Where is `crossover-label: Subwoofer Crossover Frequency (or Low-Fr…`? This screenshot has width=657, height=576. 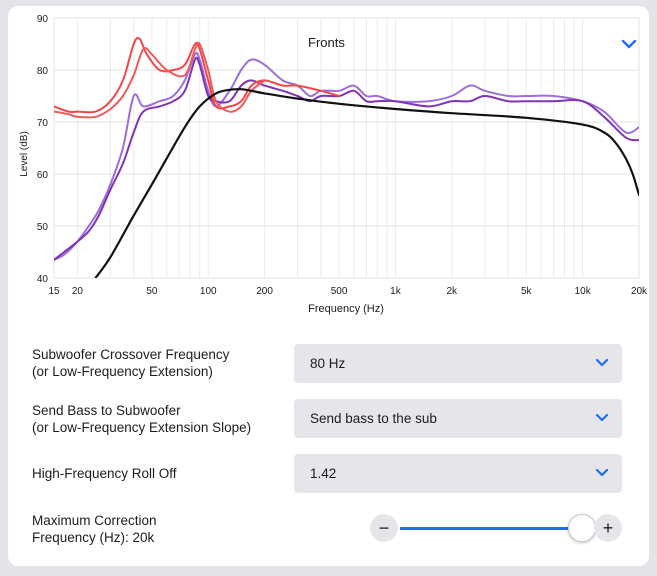
crossover-label: Subwoofer Crossover Frequency (or Low-Fr… is located at coordinates (130, 363).